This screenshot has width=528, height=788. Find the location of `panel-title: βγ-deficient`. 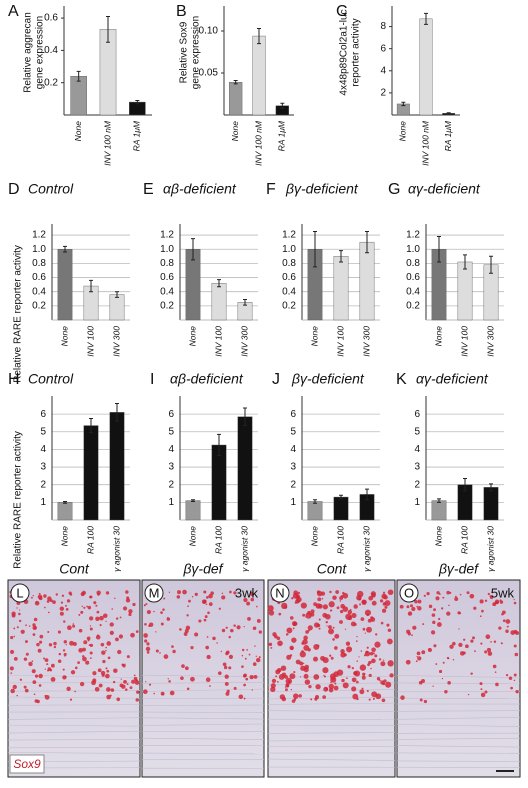

panel-title: βγ-deficient is located at coordinates (322, 189).